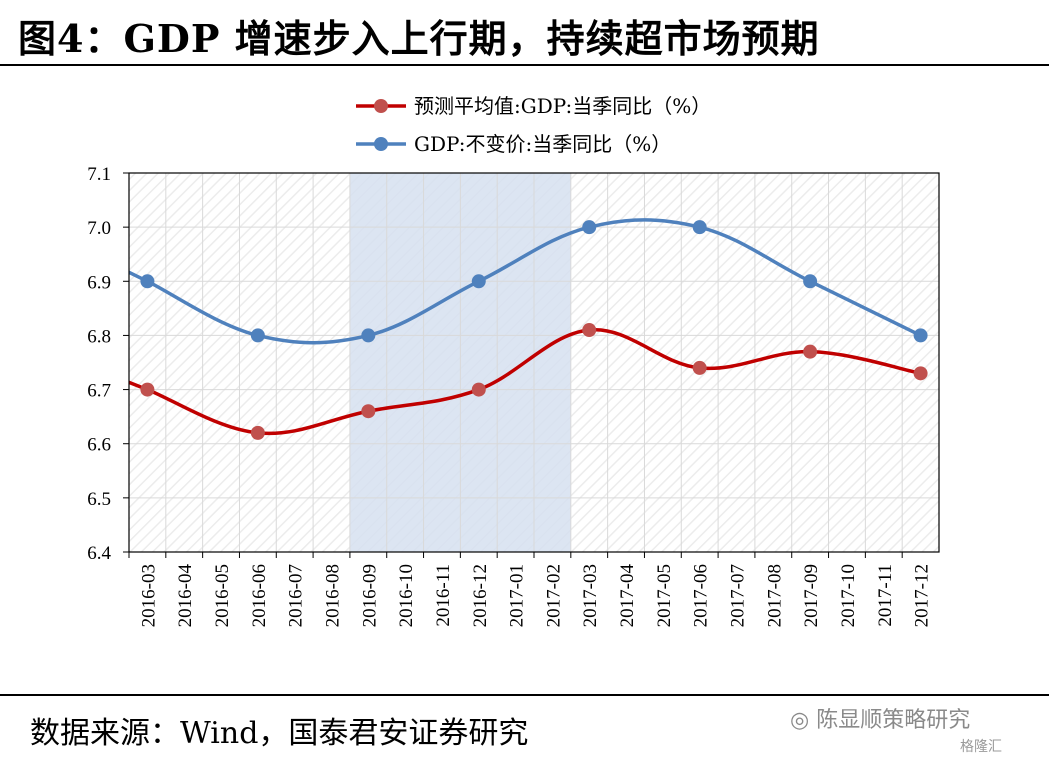  I want to click on y-tick-label: 6.6, so click(99, 445).